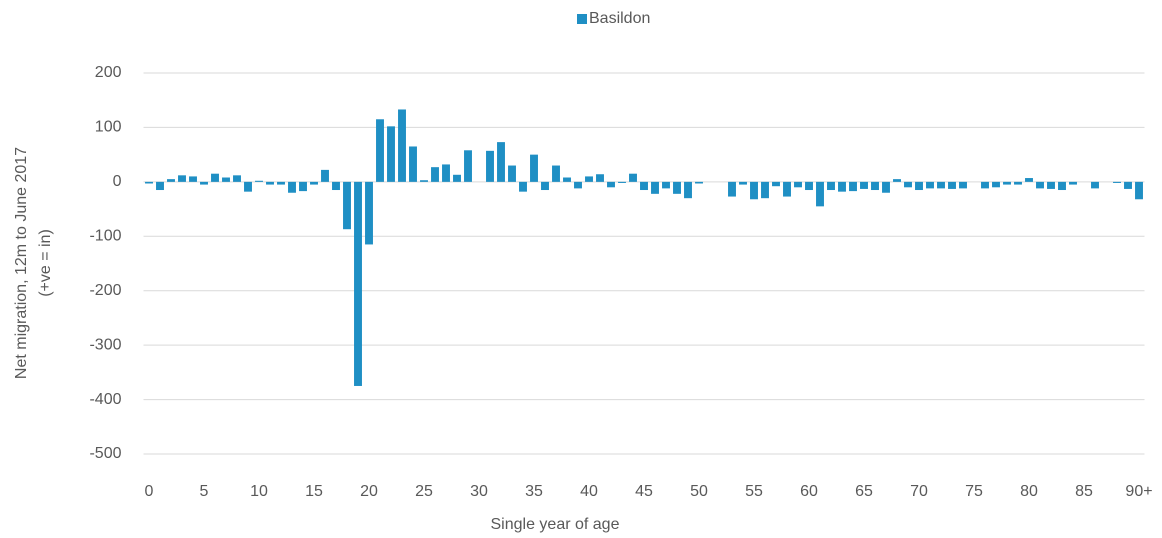 The height and width of the screenshot is (538, 1162). I want to click on x-tick-label: 90+, so click(1138, 491).